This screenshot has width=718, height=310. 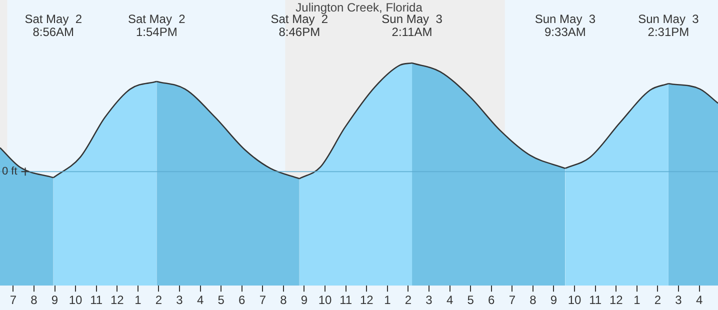 What do you see at coordinates (412, 25) in the screenshot?
I see `text: Sun May 3 2:11AM` at bounding box center [412, 25].